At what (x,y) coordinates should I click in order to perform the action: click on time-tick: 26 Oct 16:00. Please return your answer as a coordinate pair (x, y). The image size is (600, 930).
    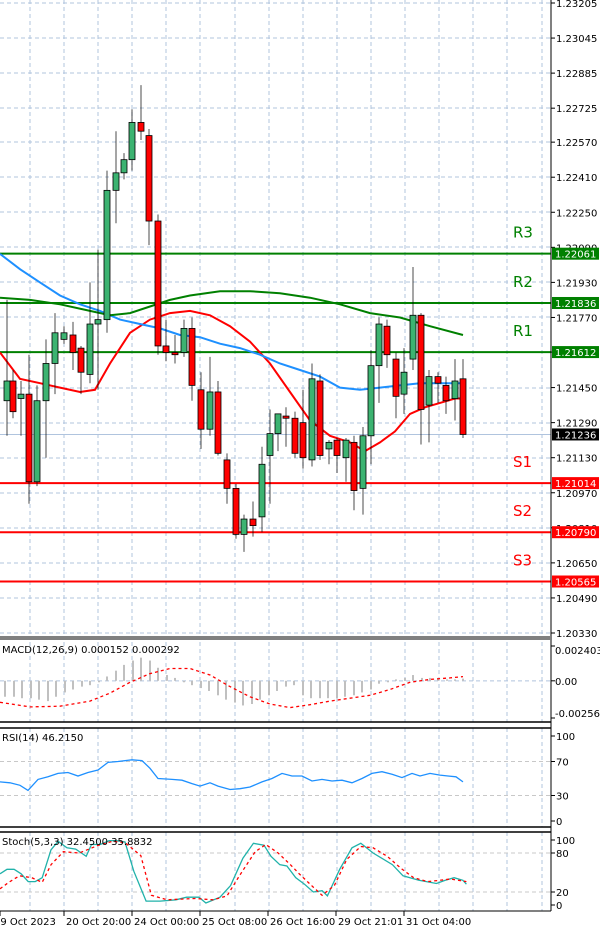
    Looking at the image, I should click on (302, 922).